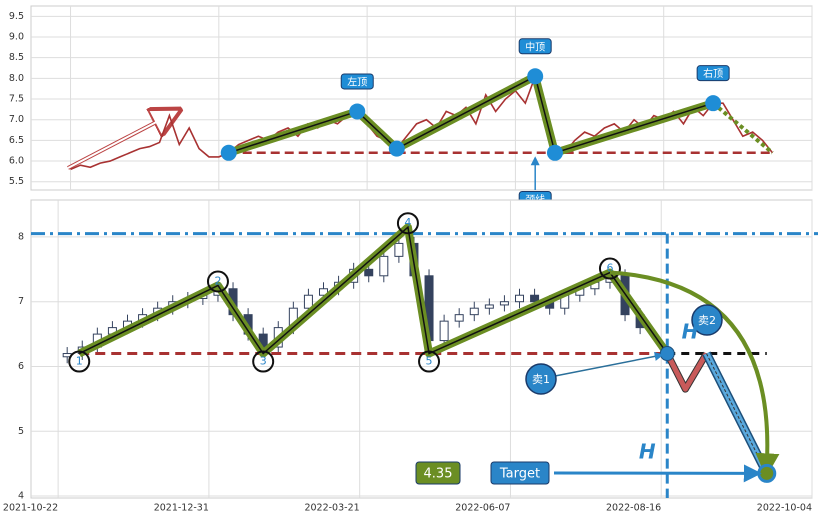  I want to click on target-label-box, so click(520, 473).